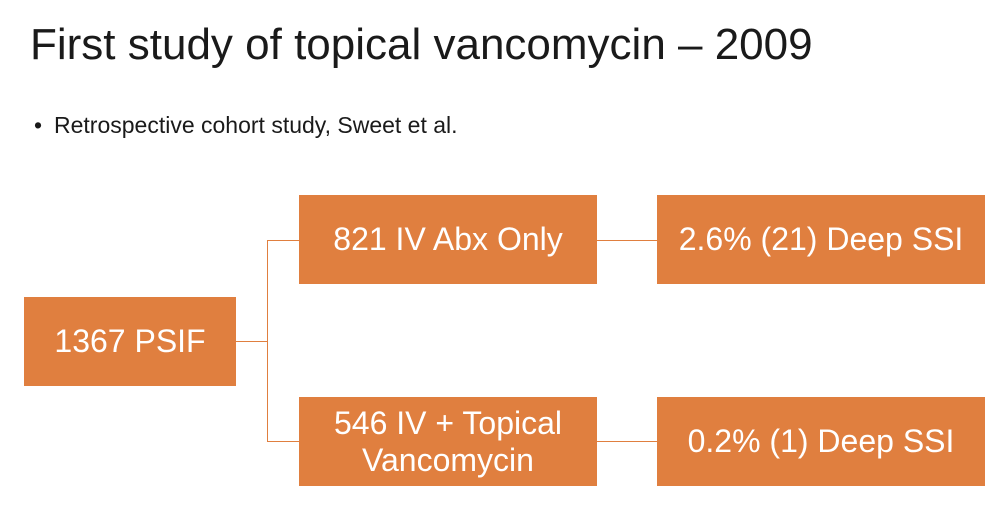 This screenshot has height=527, width=1000. I want to click on group-box-iv-topical: 546 IV + Topical Vancomycin, so click(448, 441).